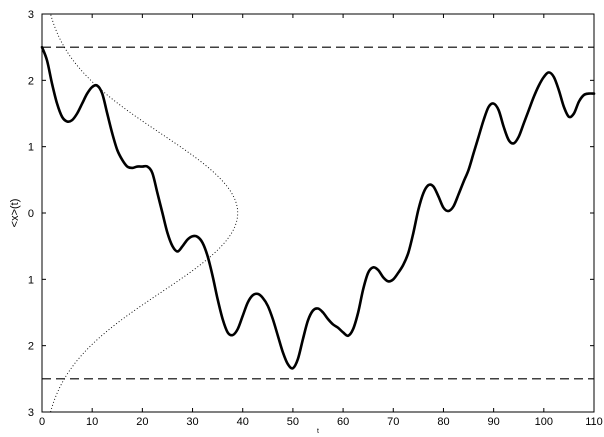 The width and height of the screenshot is (604, 437). Describe the element at coordinates (31, 214) in the screenshot. I see `y-tick-label: 0` at that location.